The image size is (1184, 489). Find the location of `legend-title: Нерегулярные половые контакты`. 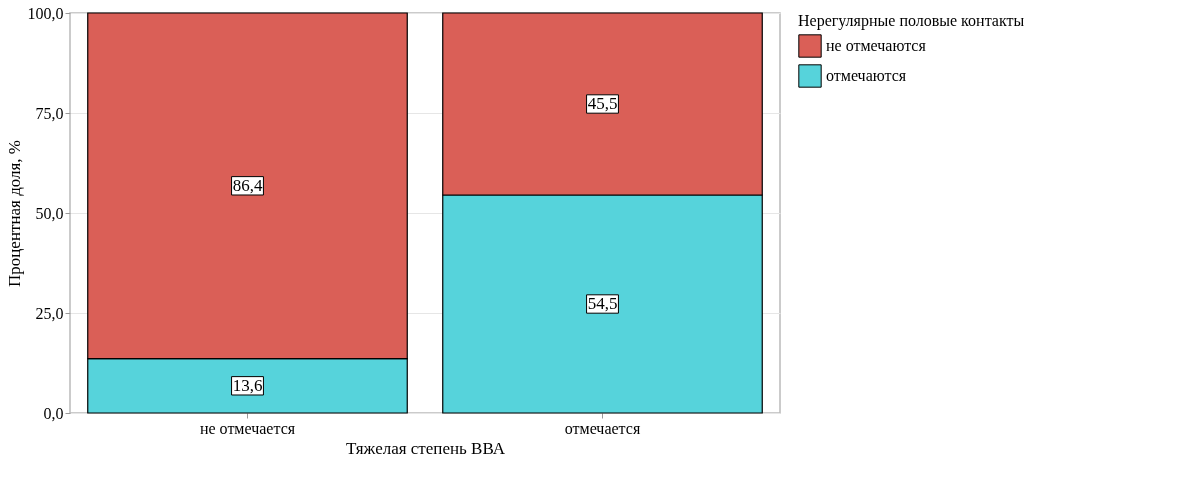

legend-title: Нерегулярные половые контакты is located at coordinates (911, 21).